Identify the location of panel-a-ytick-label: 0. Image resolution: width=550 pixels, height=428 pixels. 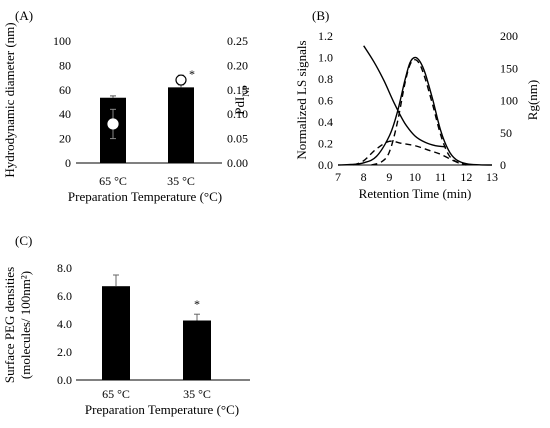
(68, 163).